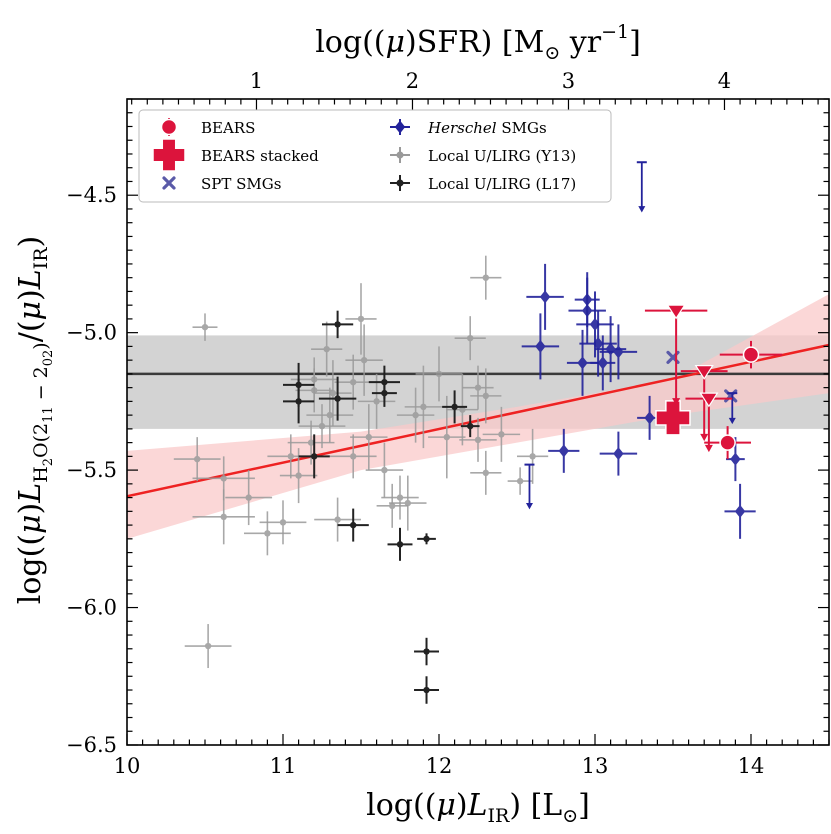  Describe the element at coordinates (439, 766) in the screenshot. I see `x-tick-label: 12` at that location.